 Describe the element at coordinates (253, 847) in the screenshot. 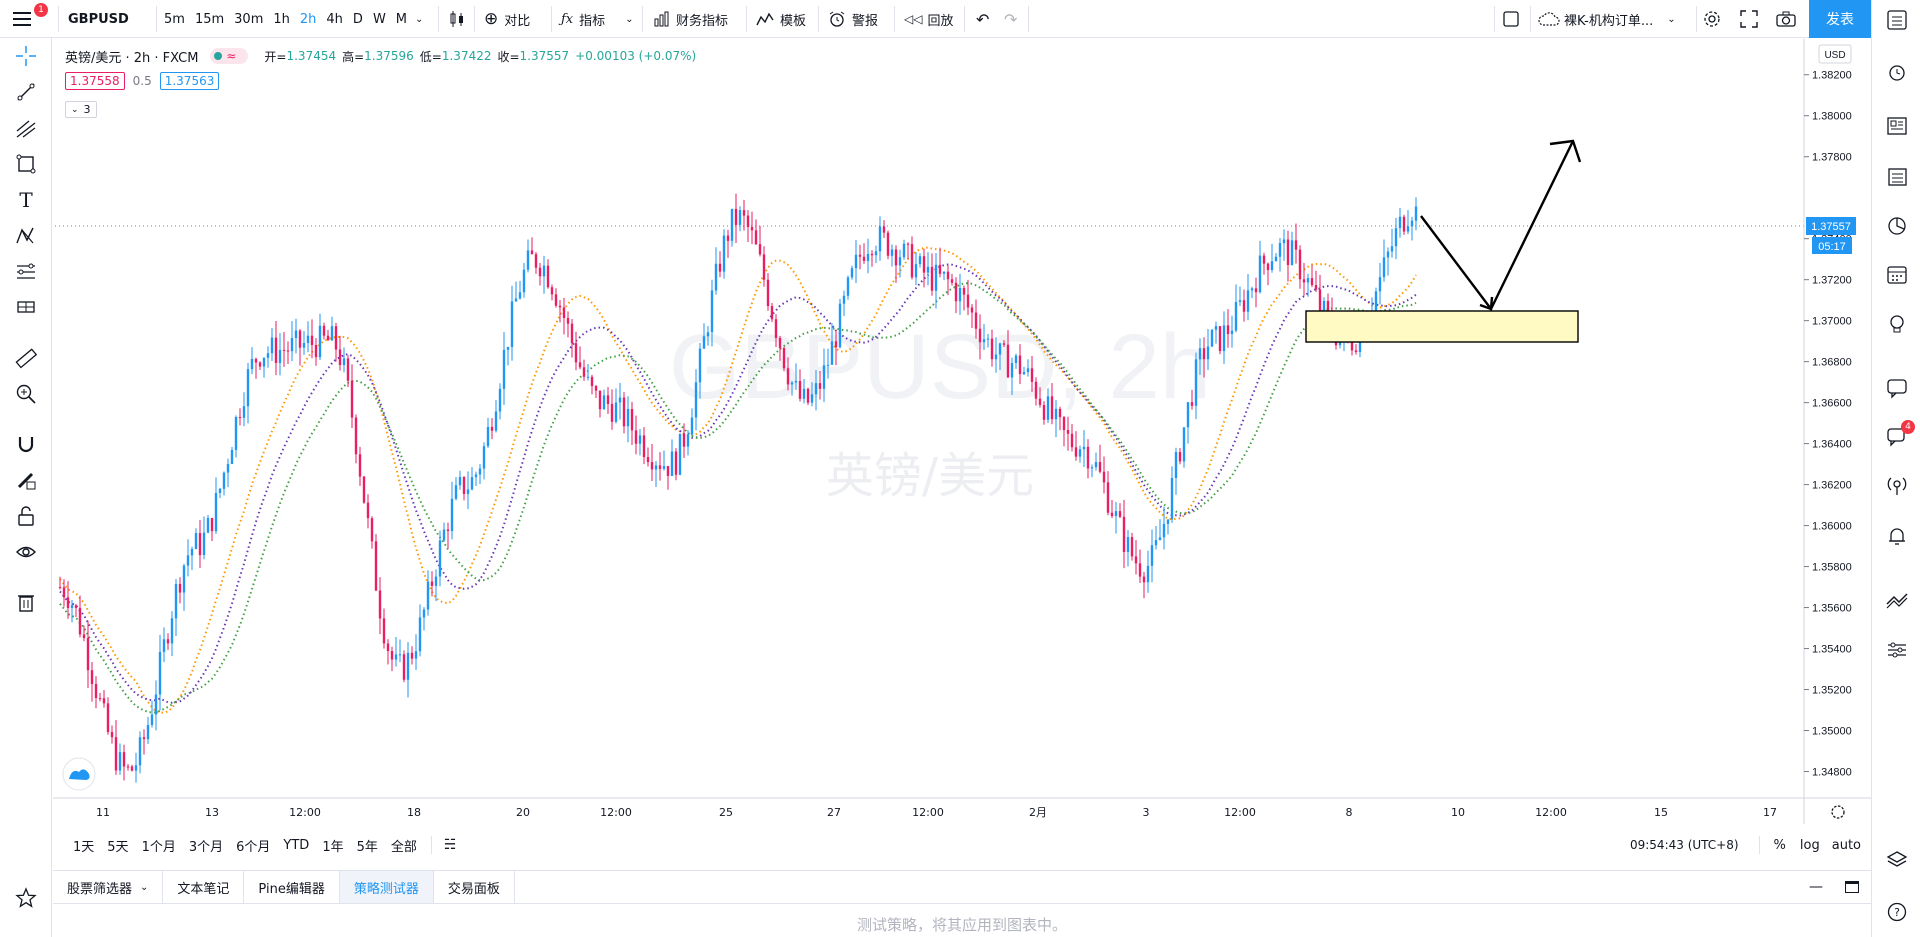

I see `range-6m: 6个月` at that location.